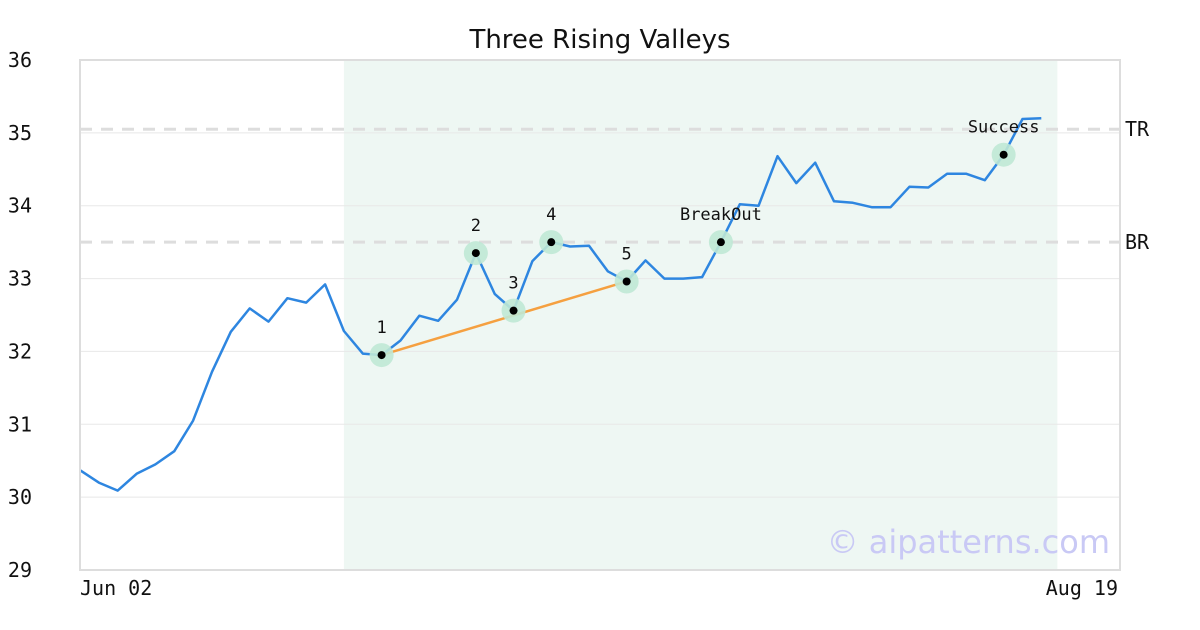  Describe the element at coordinates (20, 424) in the screenshot. I see `y-tick-label: 31` at that location.